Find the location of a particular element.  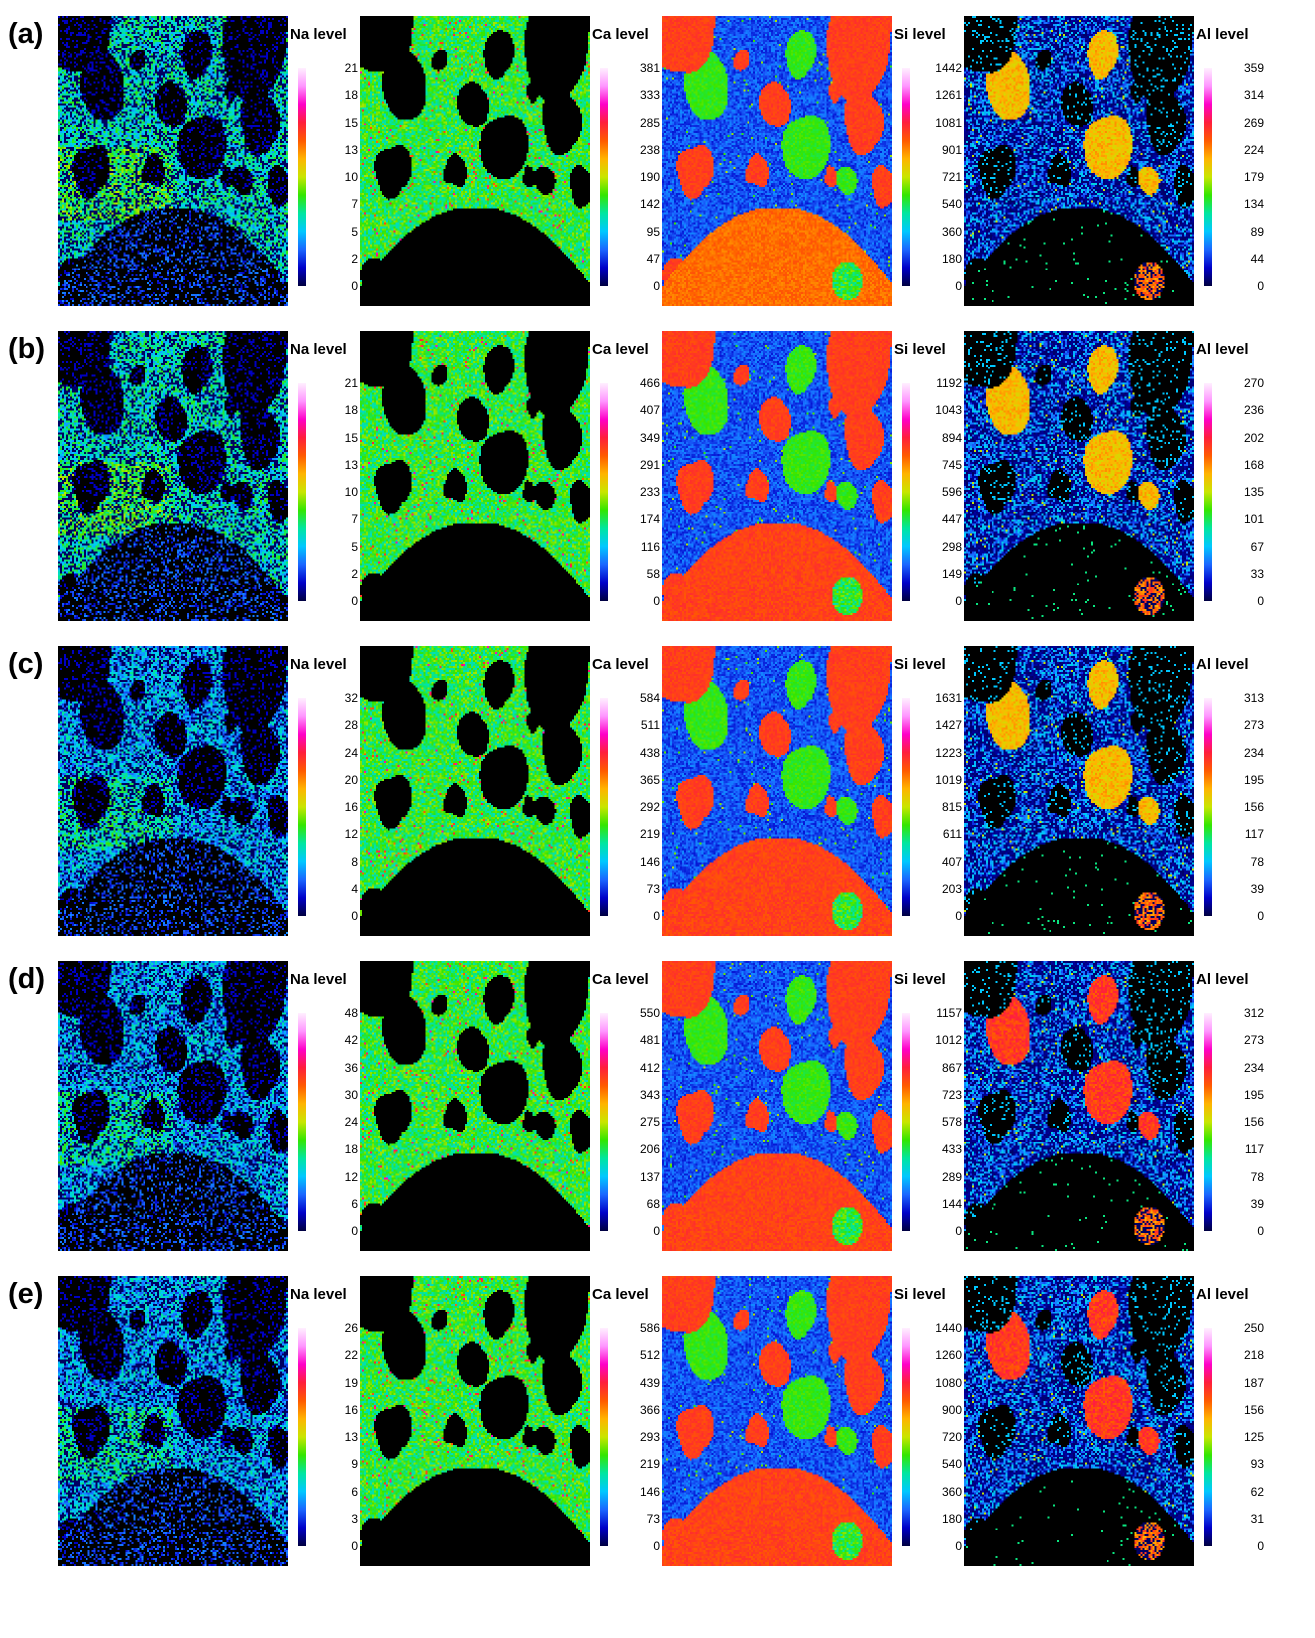

colorbar-tick-label: 187 is located at coordinates (1253, 1382).